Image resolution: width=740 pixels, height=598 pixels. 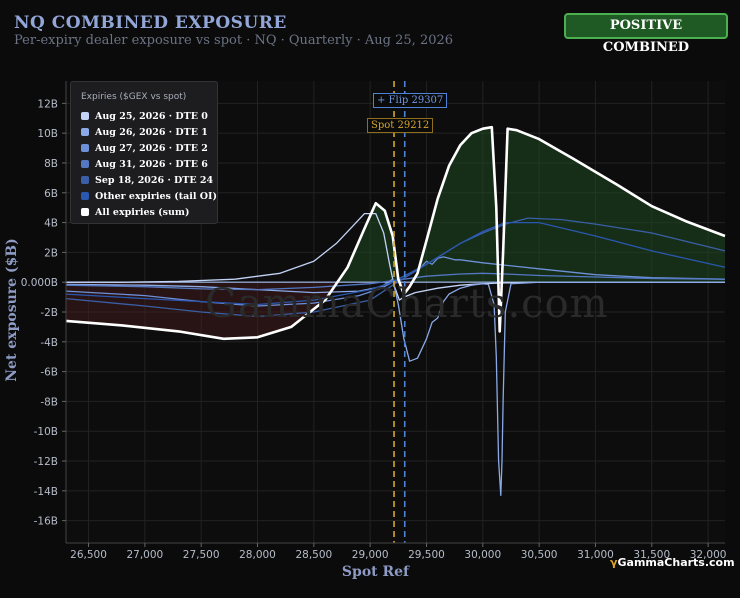 What do you see at coordinates (134, 97) in the screenshot?
I see `legend-title: Expiries ($GEX vs spot)` at bounding box center [134, 97].